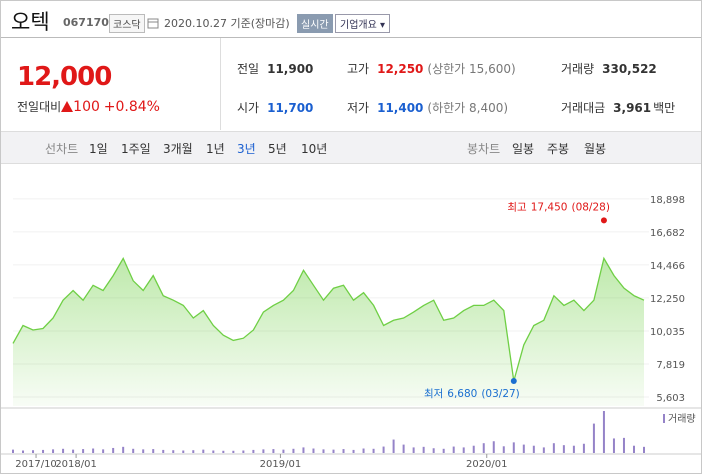 The image size is (702, 474). I want to click on legend-swatch, so click(664, 418).